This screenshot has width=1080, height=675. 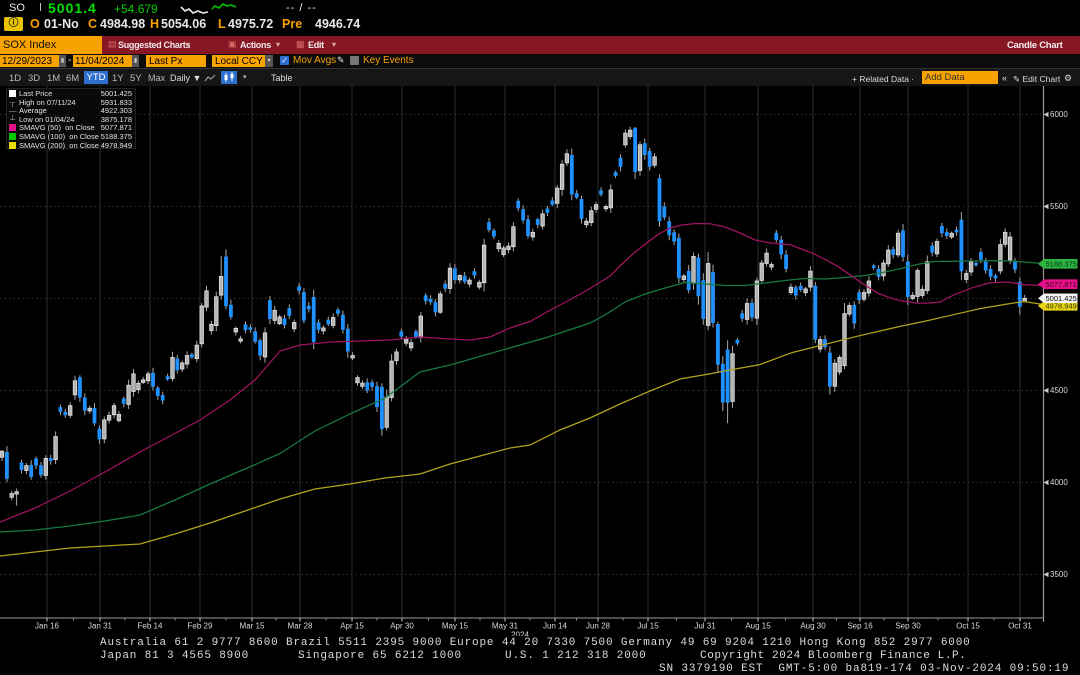 I want to click on svg-text: May 15, so click(x=455, y=626).